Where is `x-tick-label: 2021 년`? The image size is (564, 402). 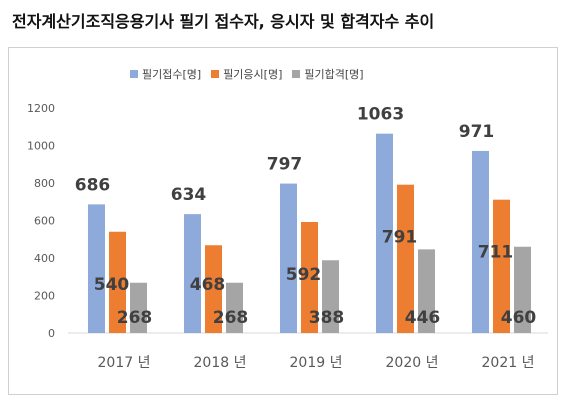
x-tick-label: 2021 년 is located at coordinates (508, 363).